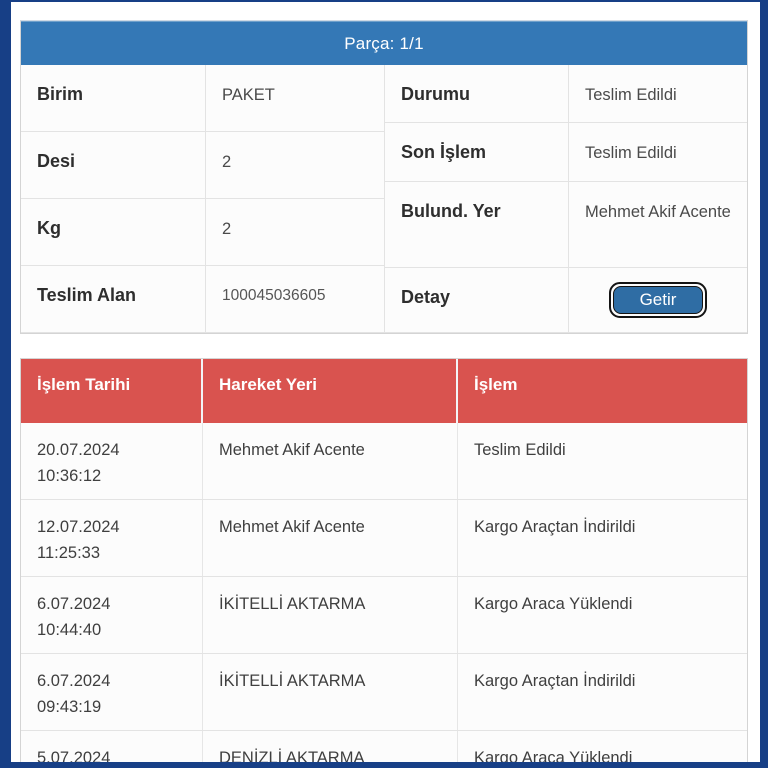 This screenshot has width=768, height=768. Describe the element at coordinates (295, 165) in the screenshot. I see `desi-value: 2` at that location.